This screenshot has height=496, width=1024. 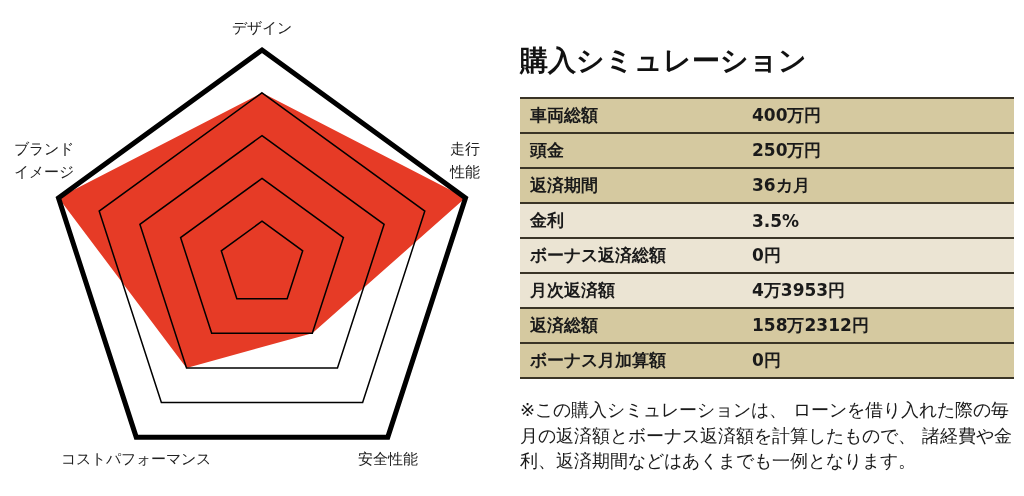 What do you see at coordinates (787, 150) in the screenshot?
I see `text: 250万円` at bounding box center [787, 150].